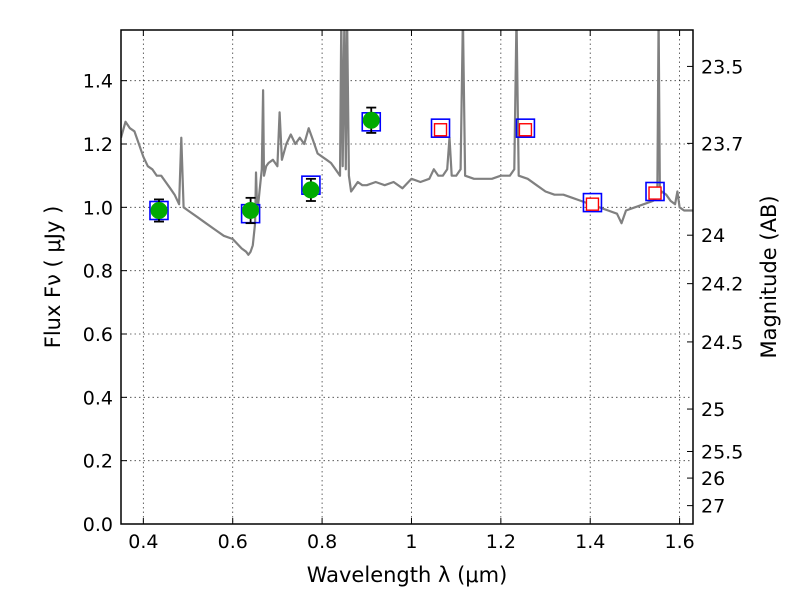 Image resolution: width=800 pixels, height=600 pixels. I want to click on x-tick-label: 1.4, so click(590, 542).